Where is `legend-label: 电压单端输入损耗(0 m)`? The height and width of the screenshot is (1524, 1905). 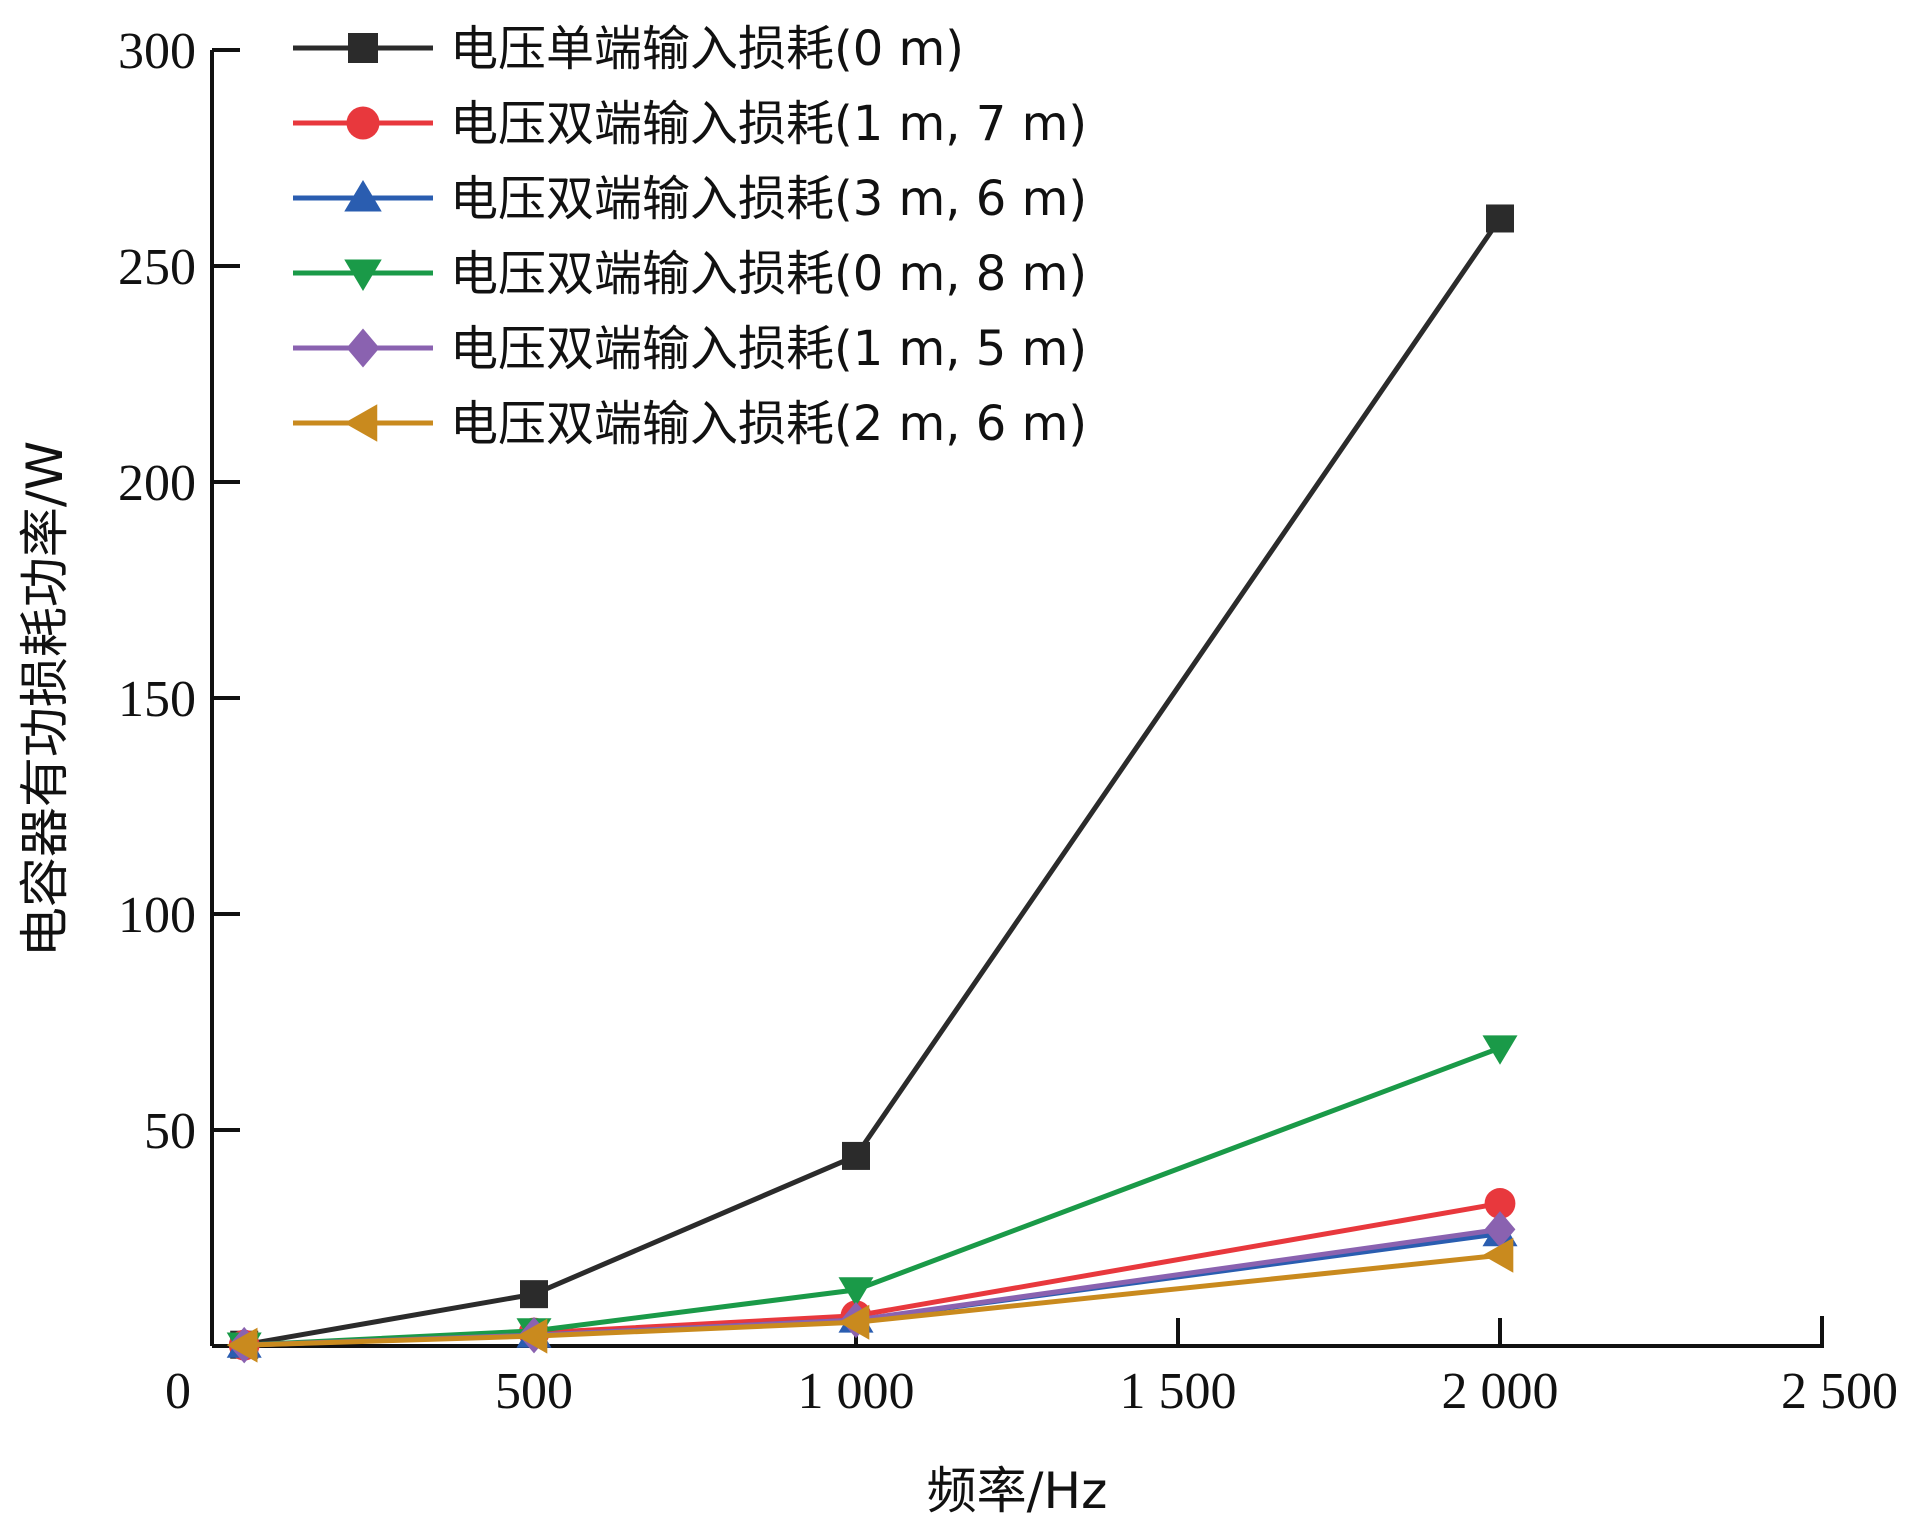
legend-label: 电压单端输入损耗(0 m) is located at coordinates (707, 49).